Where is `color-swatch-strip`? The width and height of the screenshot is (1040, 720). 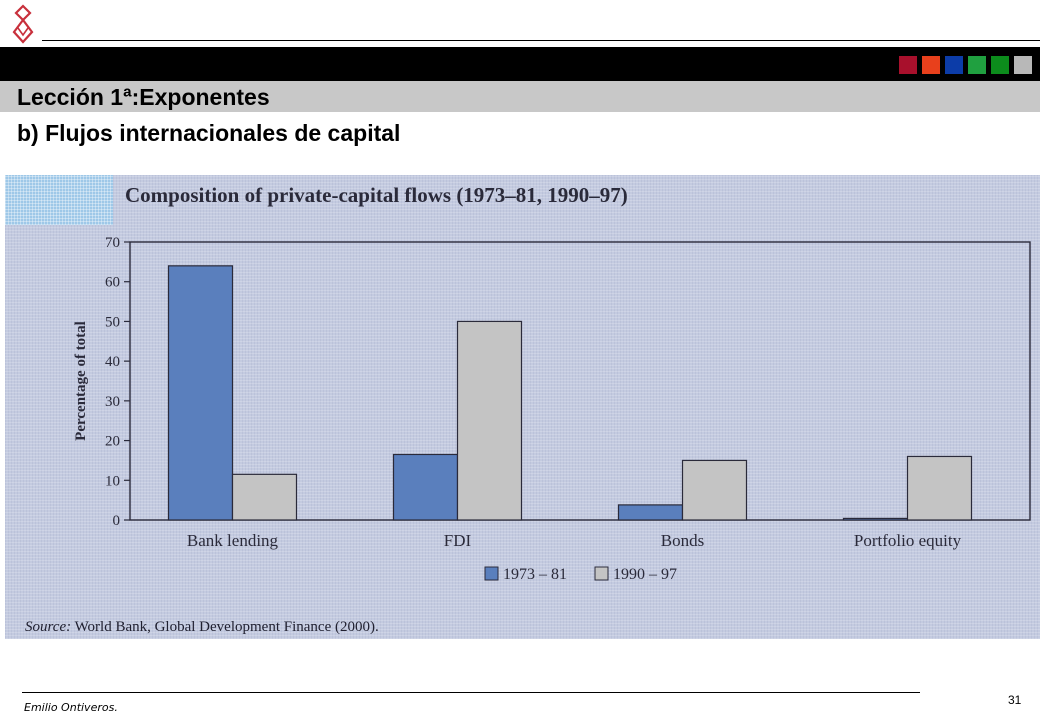
color-swatch-strip is located at coordinates (965, 65).